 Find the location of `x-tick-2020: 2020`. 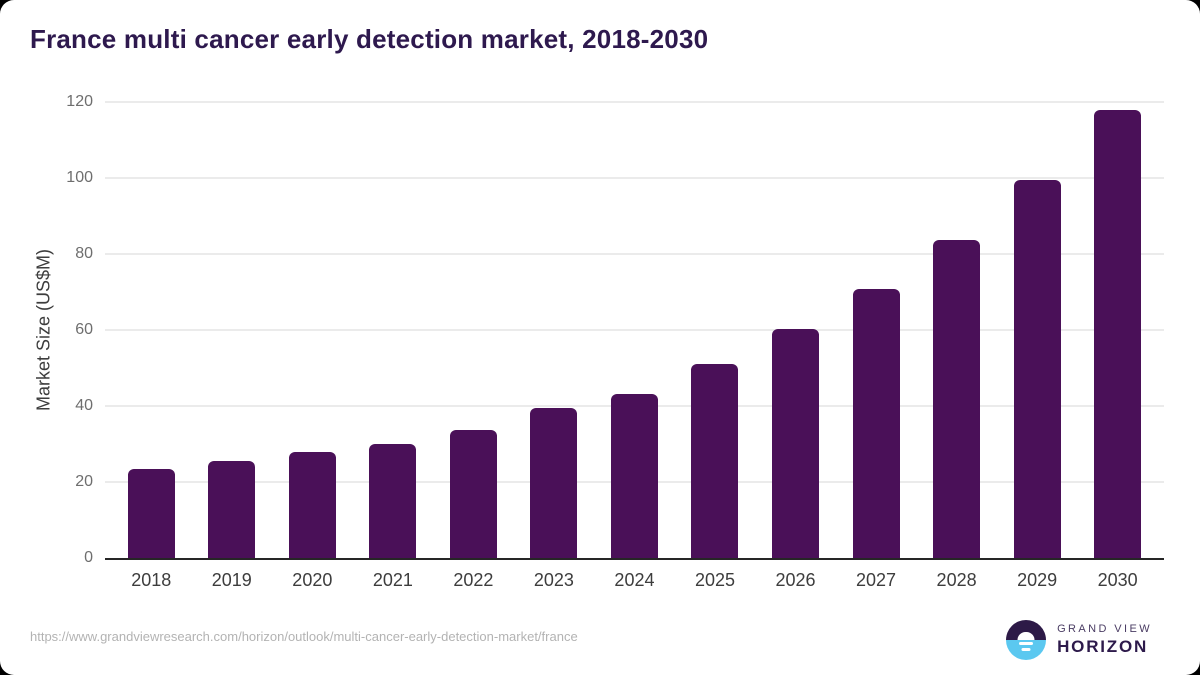

x-tick-2020: 2020 is located at coordinates (312, 580).